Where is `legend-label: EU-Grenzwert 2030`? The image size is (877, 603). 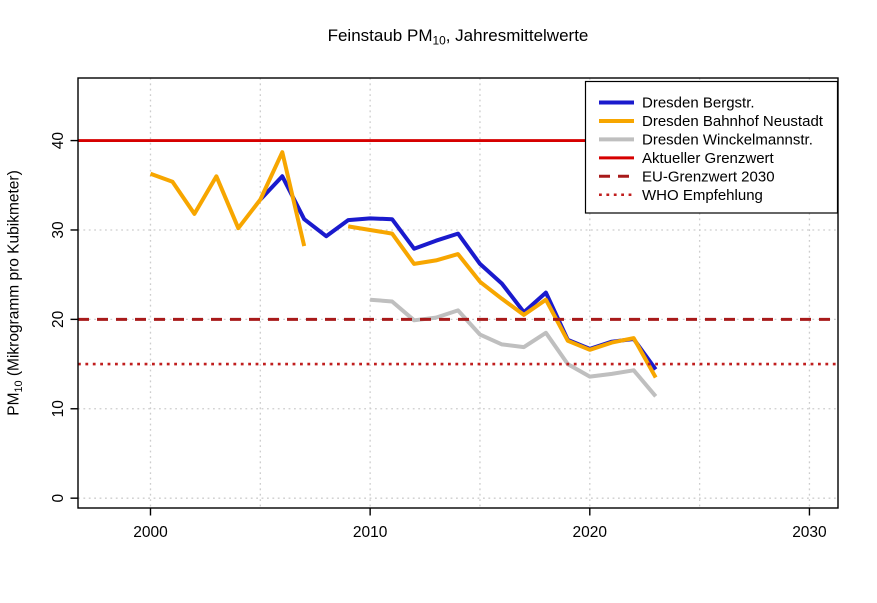
legend-label: EU-Grenzwert 2030 is located at coordinates (708, 177).